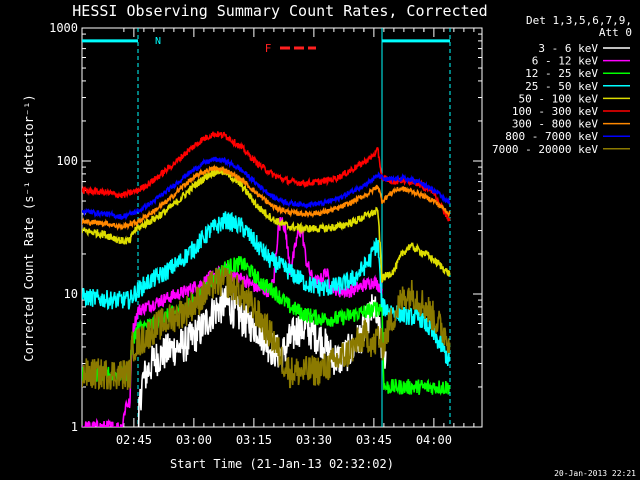  Describe the element at coordinates (555, 124) in the screenshot. I see `legend-entry-label: 300 - 800 keV` at that location.